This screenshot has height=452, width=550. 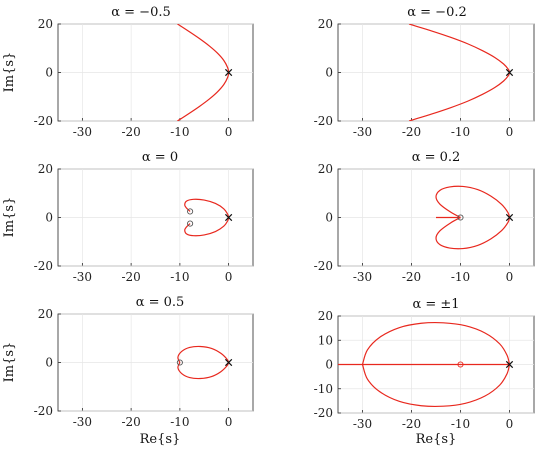 I want to click on subplot-title: α = ±1, so click(x=435, y=304).